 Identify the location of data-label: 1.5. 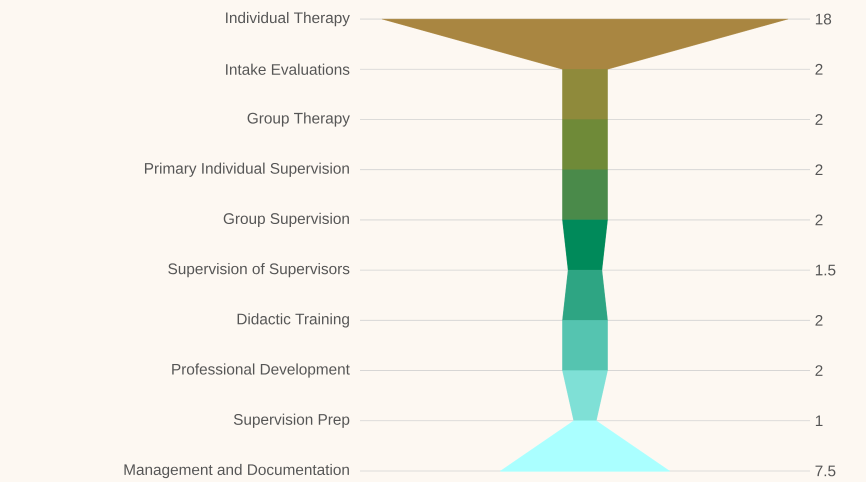
(826, 270).